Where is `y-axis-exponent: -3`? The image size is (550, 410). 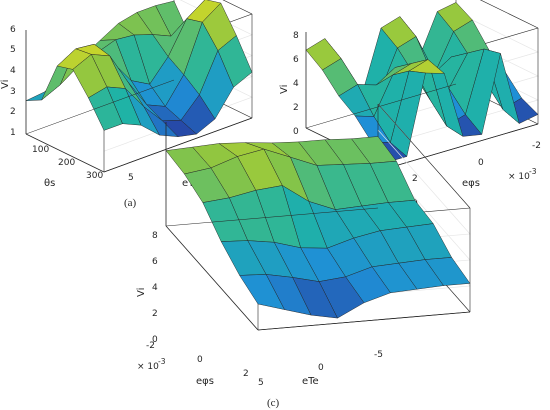
y-axis-exponent: -3 is located at coordinates (533, 171).